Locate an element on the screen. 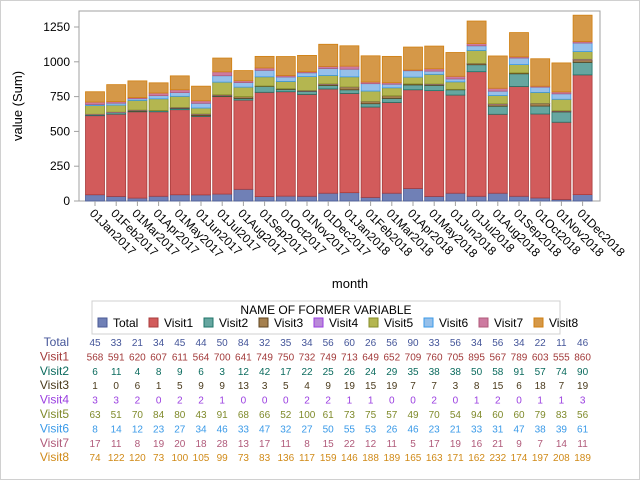  table-cell: 189 is located at coordinates (582, 458).